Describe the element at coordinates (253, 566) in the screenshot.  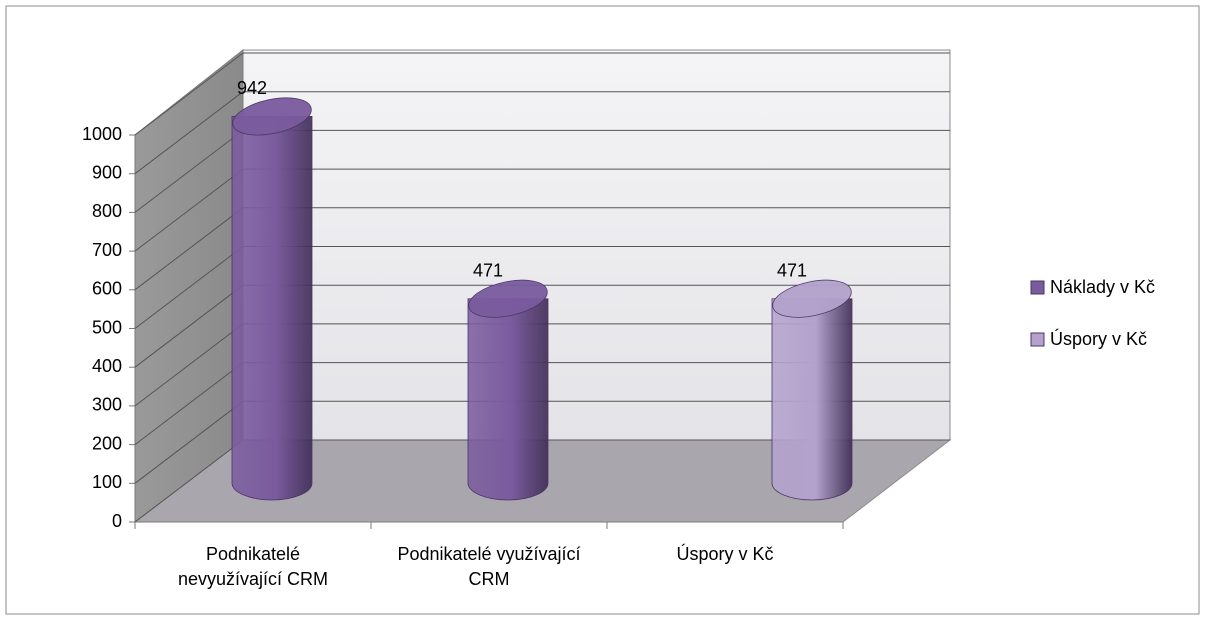
I see `x-tick-label: Podnikatelé nevyužívající CRM` at that location.